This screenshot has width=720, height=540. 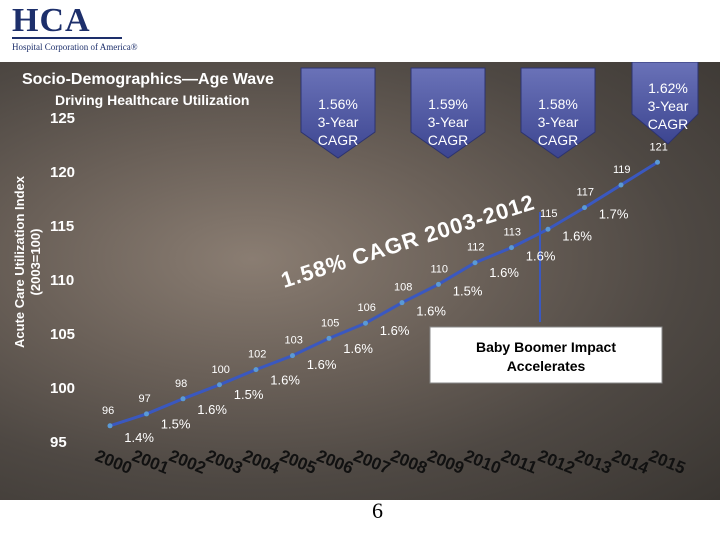 What do you see at coordinates (360, 31) in the screenshot?
I see `slide-header: HCA Hospital Corporation of America®` at bounding box center [360, 31].